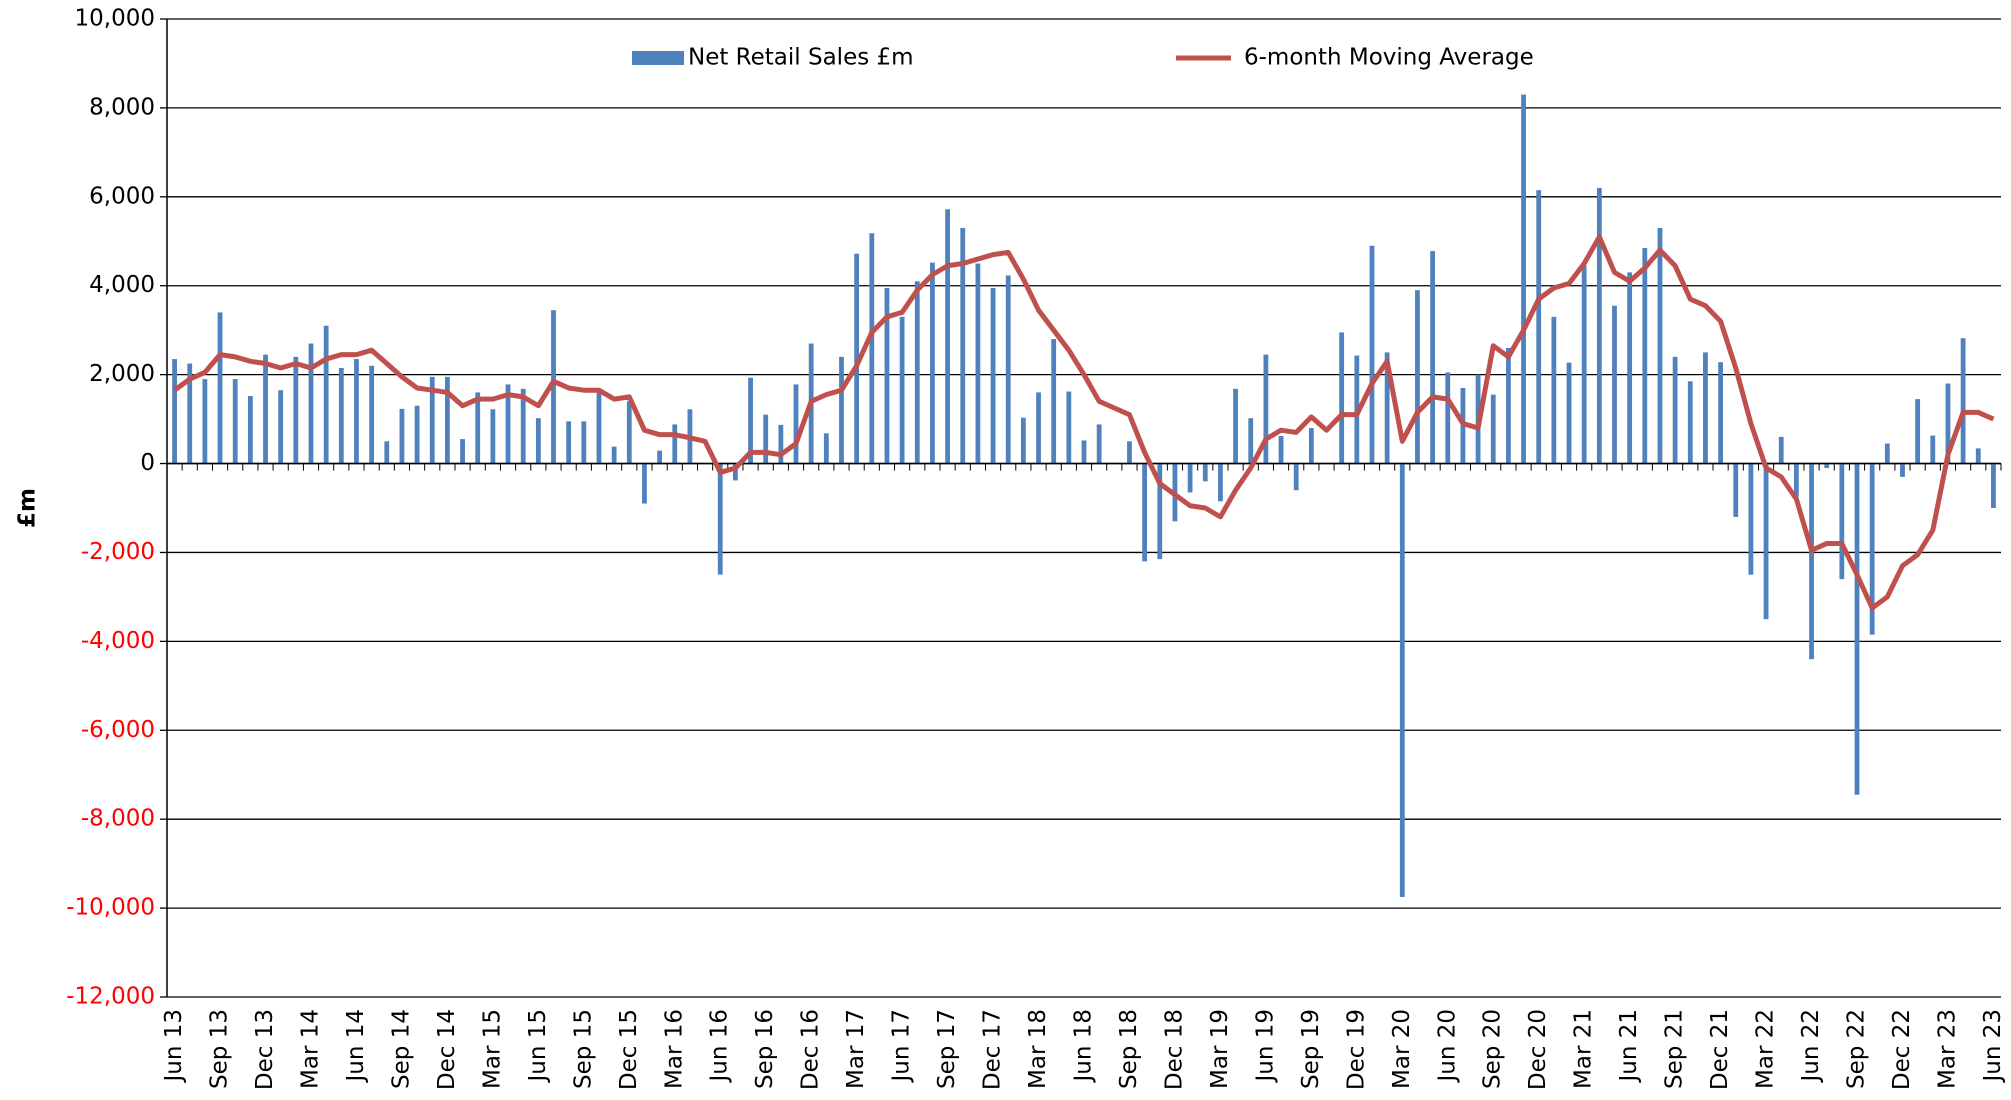 Image resolution: width=2011 pixels, height=1100 pixels. I want to click on y-tick-label: -4,000, so click(118, 641).